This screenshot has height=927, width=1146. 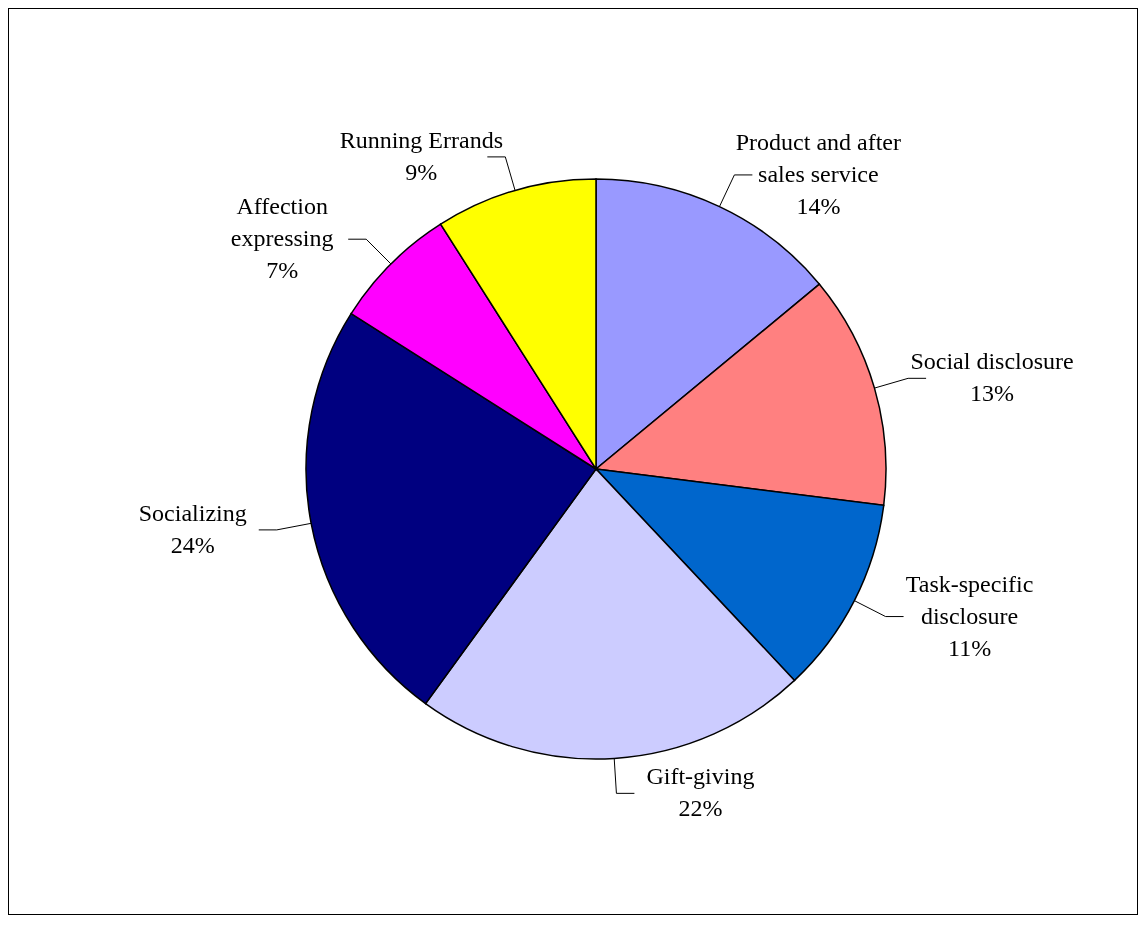 What do you see at coordinates (992, 393) in the screenshot?
I see `data-label: 13%` at bounding box center [992, 393].